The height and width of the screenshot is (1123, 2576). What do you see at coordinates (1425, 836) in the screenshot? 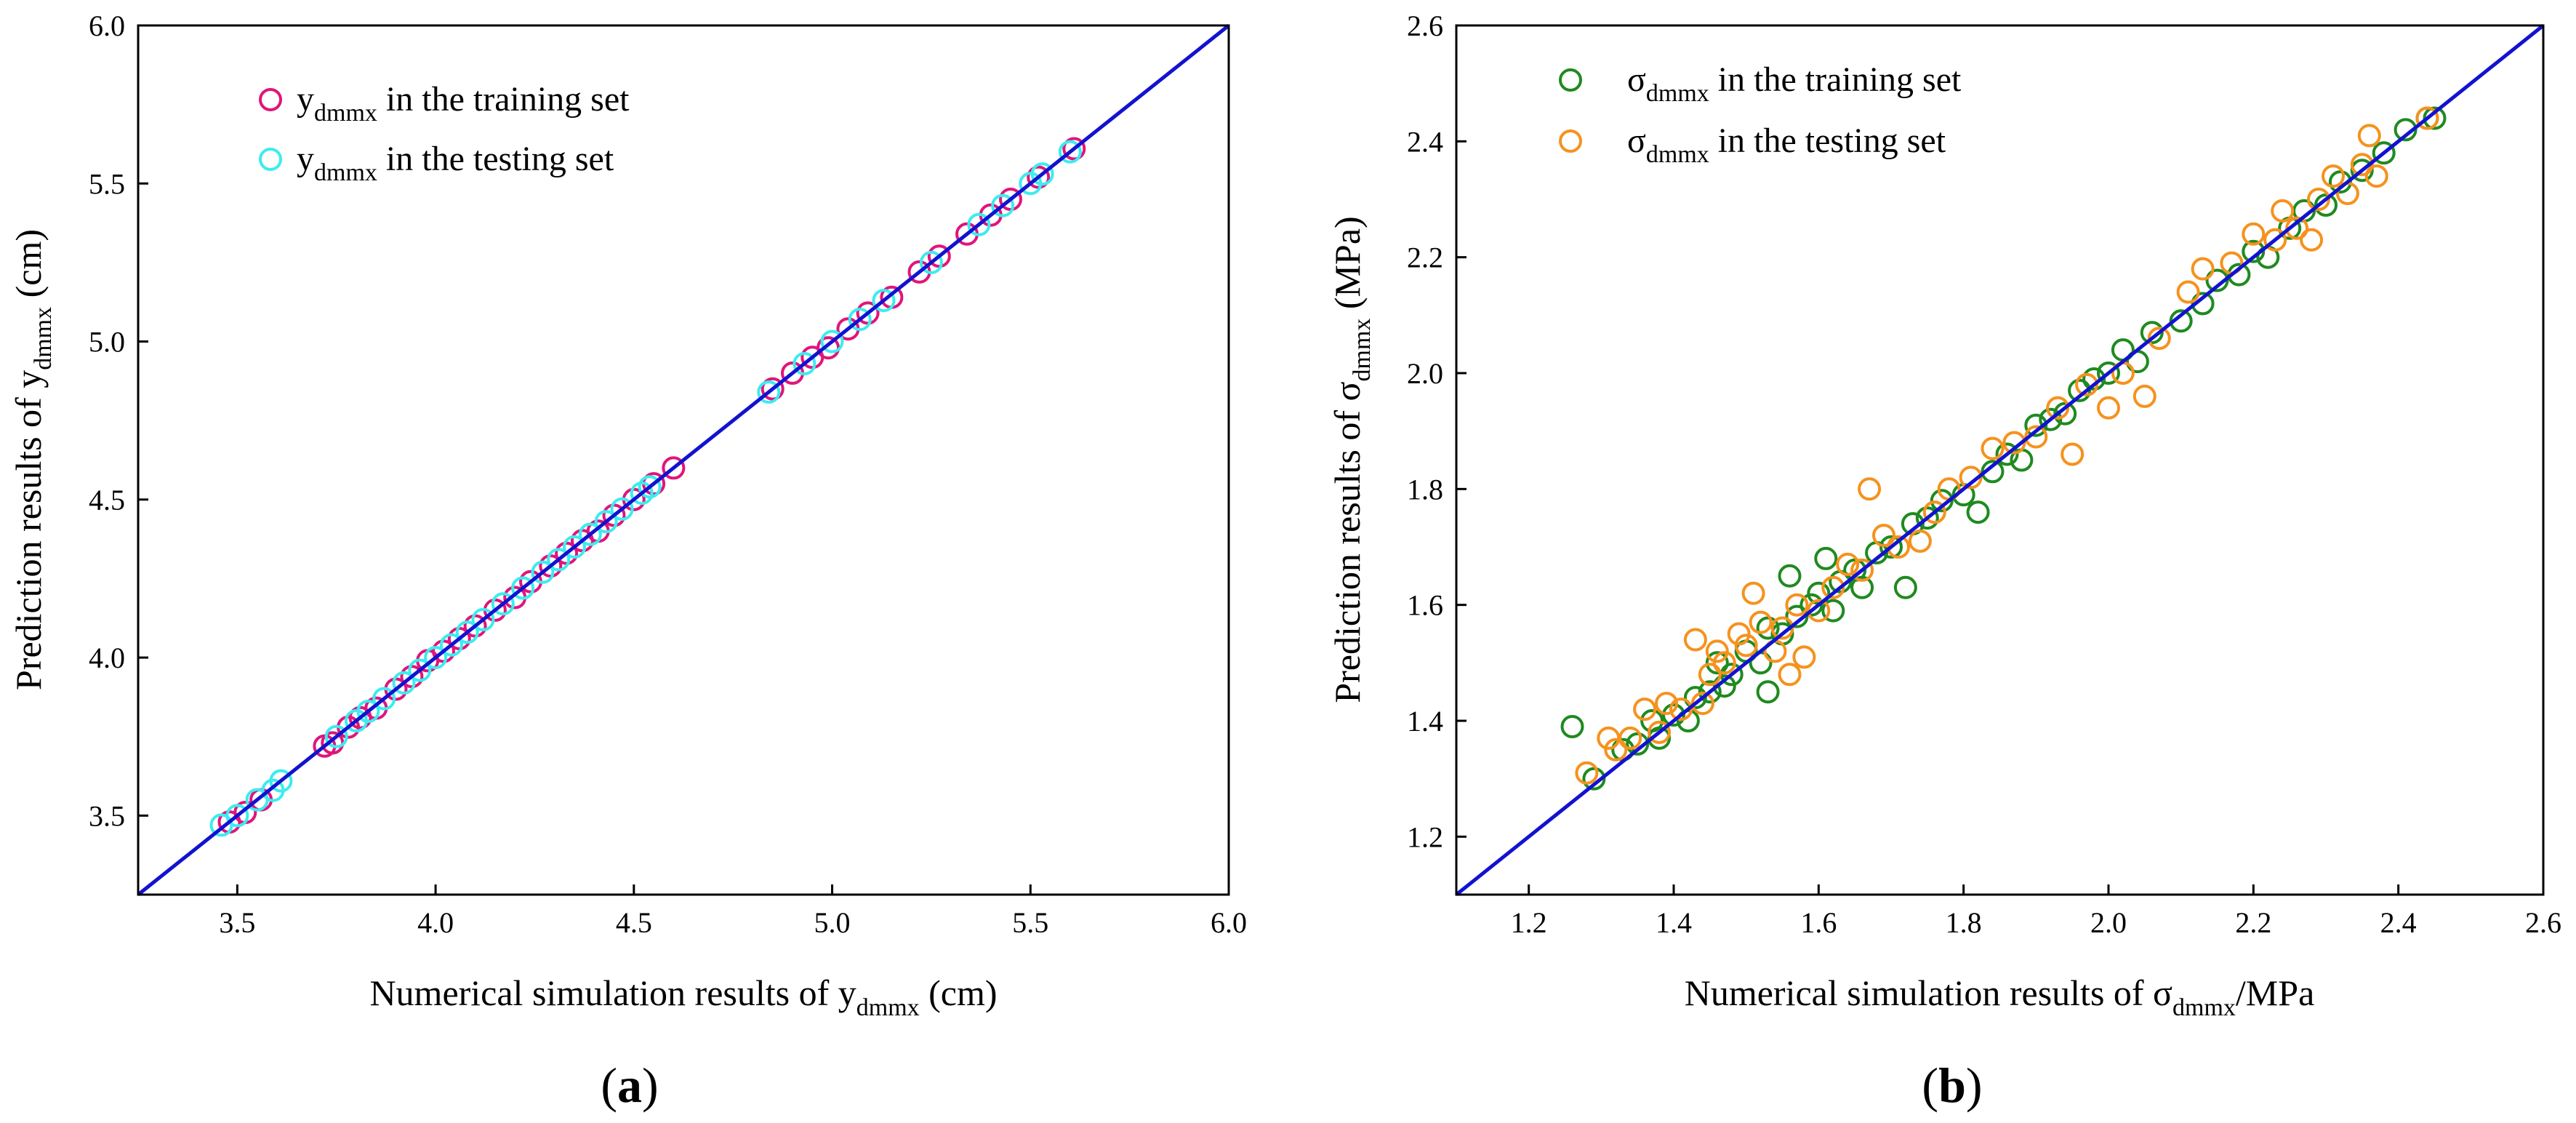
I see `y-tick-label-0: 1.2` at bounding box center [1425, 836].